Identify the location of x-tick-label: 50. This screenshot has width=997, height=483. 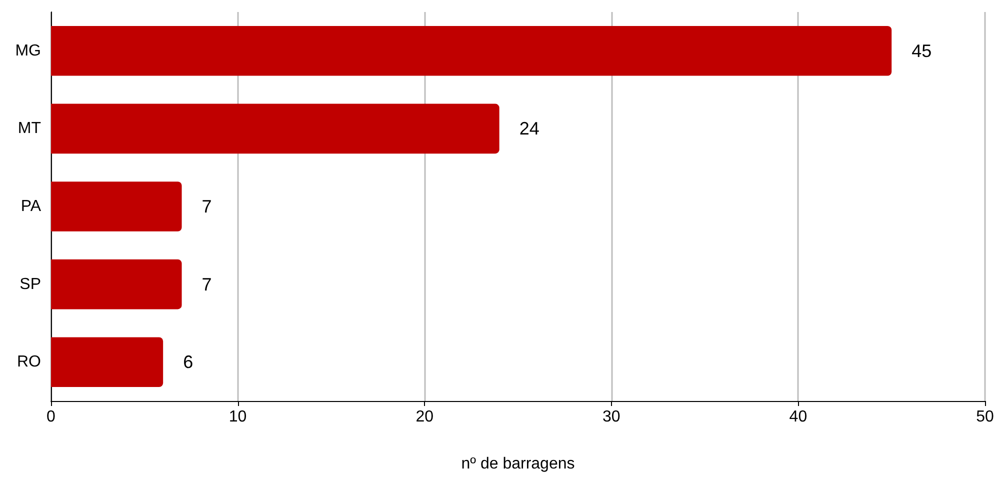
(985, 417).